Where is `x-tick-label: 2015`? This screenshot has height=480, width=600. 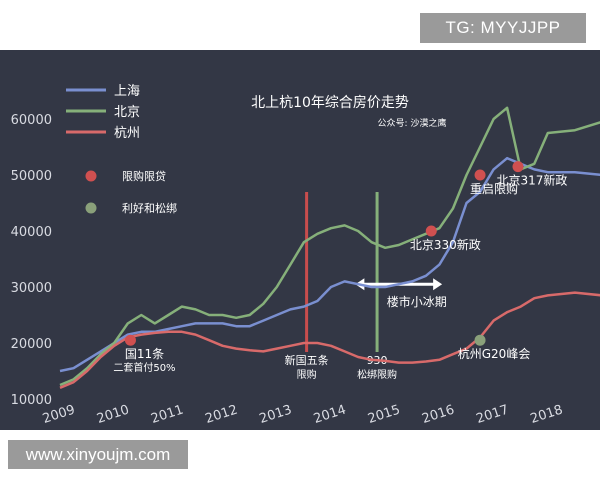 x-tick-label: 2015 is located at coordinates (384, 414).